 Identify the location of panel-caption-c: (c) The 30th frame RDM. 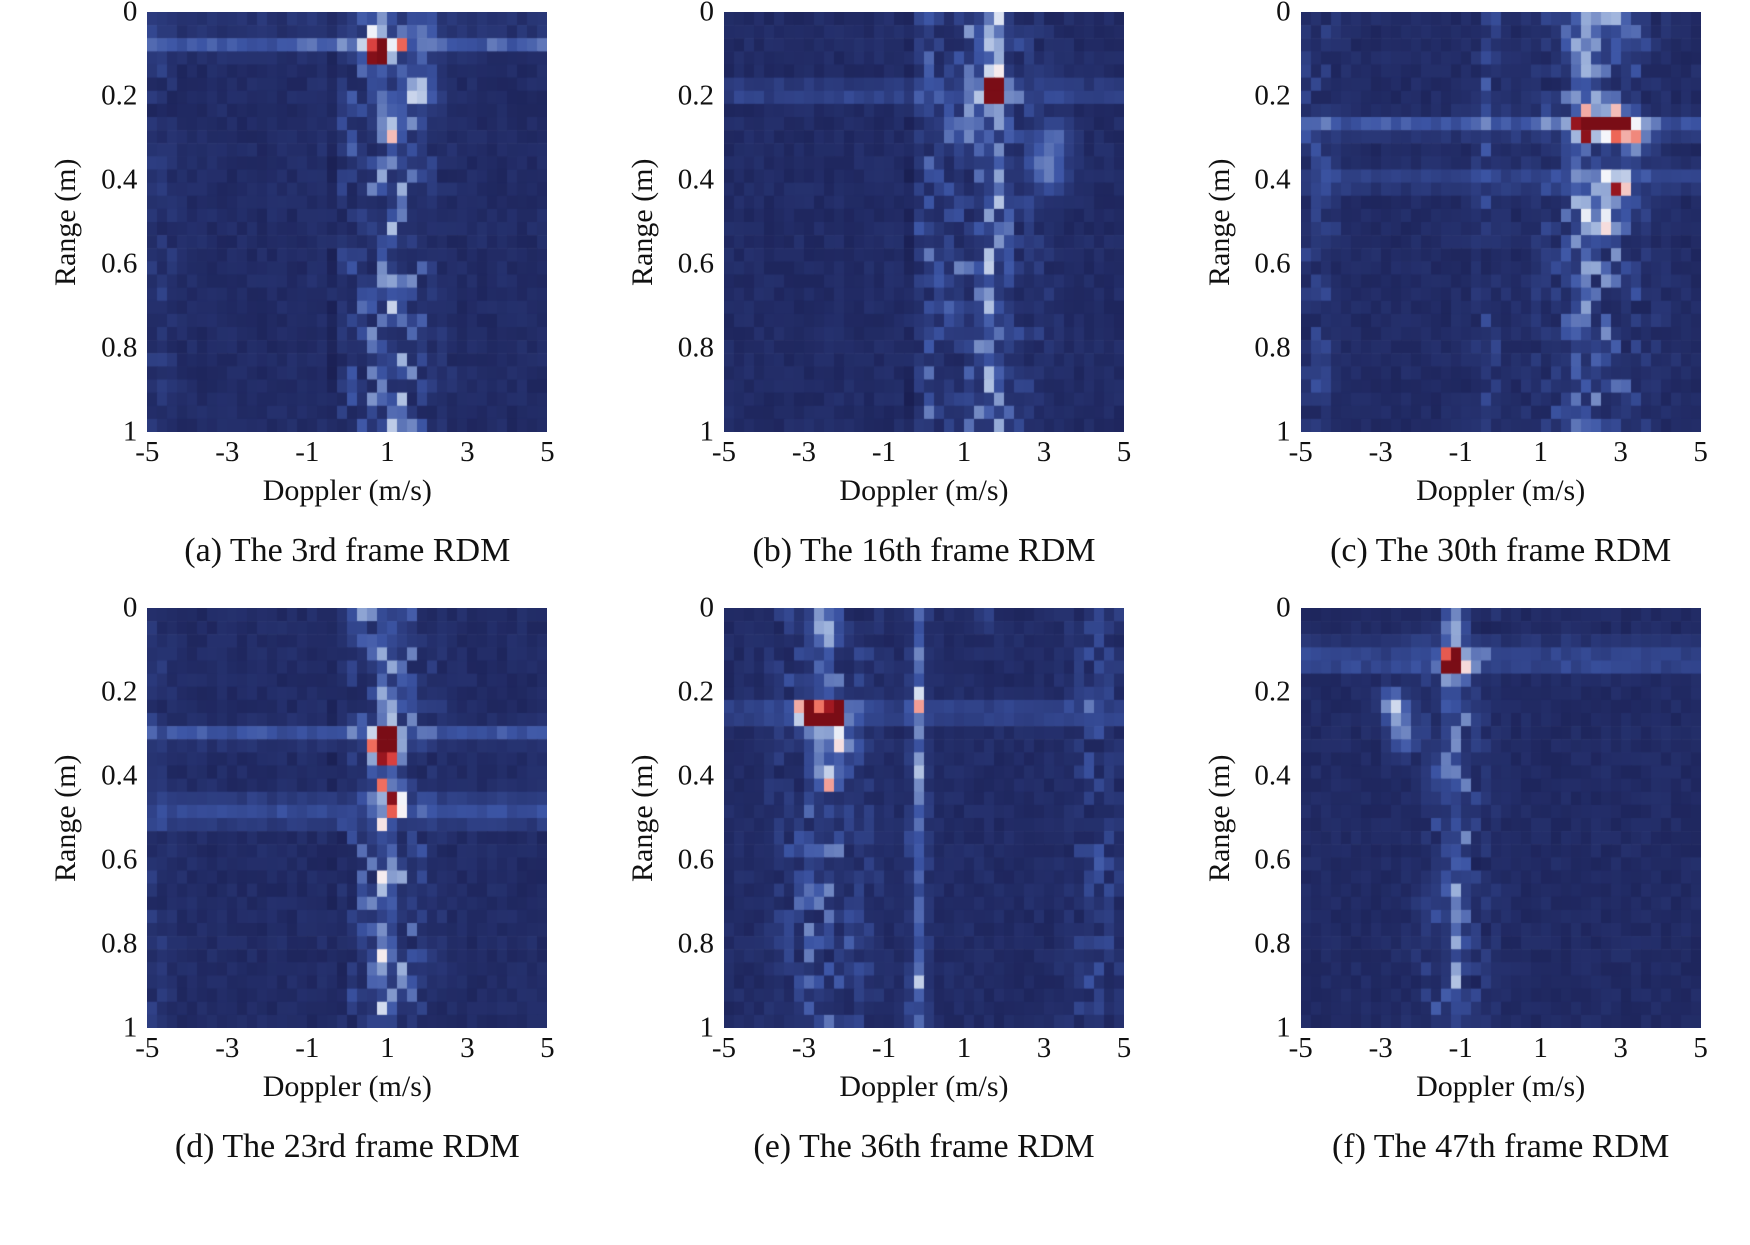
(1501, 550).